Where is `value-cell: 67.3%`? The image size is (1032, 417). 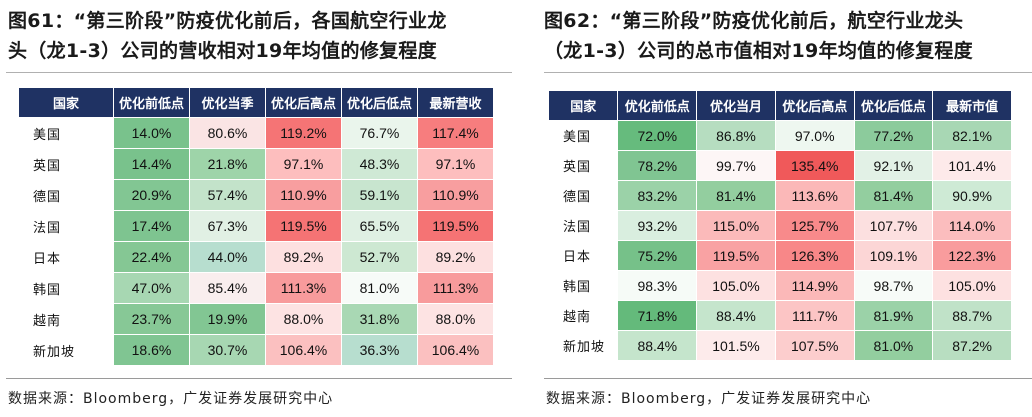
value-cell: 67.3% is located at coordinates (227, 226).